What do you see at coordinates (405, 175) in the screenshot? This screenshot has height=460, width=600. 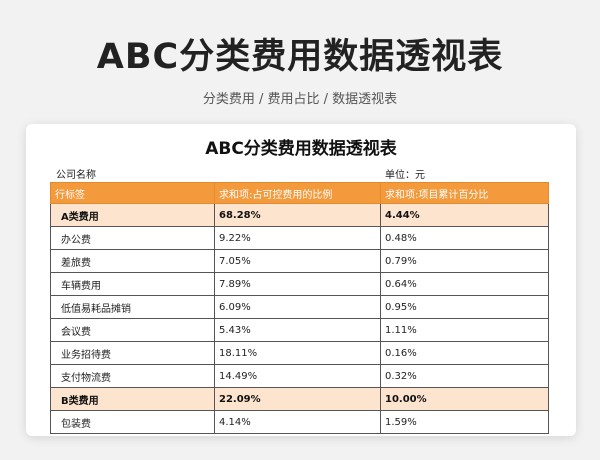 I see `unit-label: 单位：元` at bounding box center [405, 175].